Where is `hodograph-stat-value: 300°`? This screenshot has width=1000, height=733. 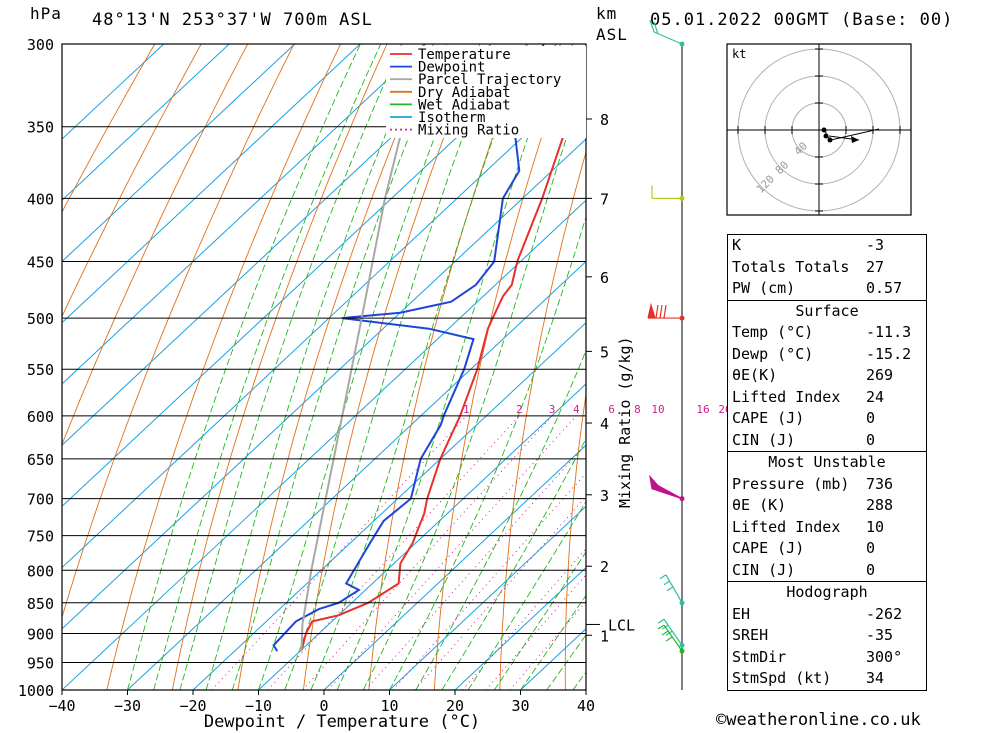
hodograph-stat-value: 300° is located at coordinates (884, 656).